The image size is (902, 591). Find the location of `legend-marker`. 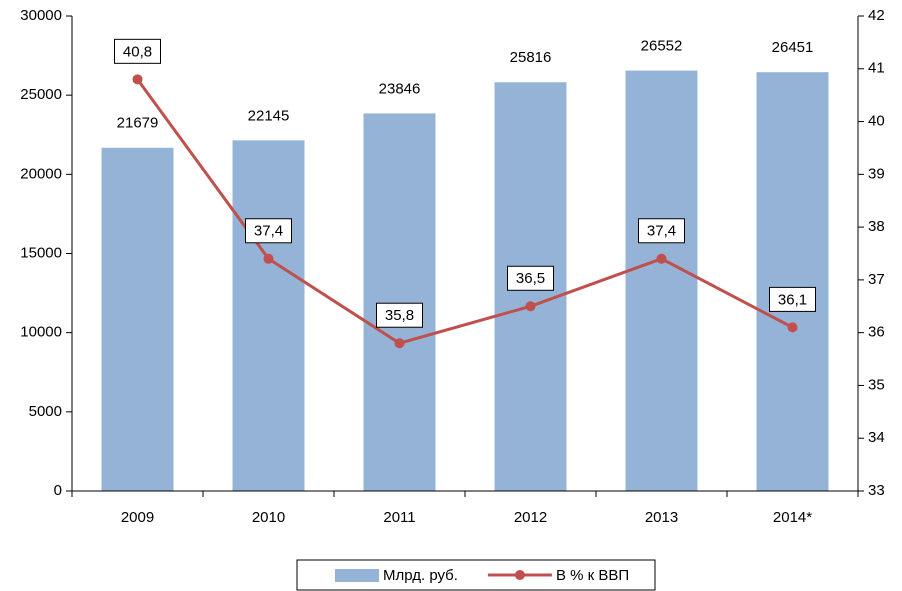

legend-marker is located at coordinates (519, 575).